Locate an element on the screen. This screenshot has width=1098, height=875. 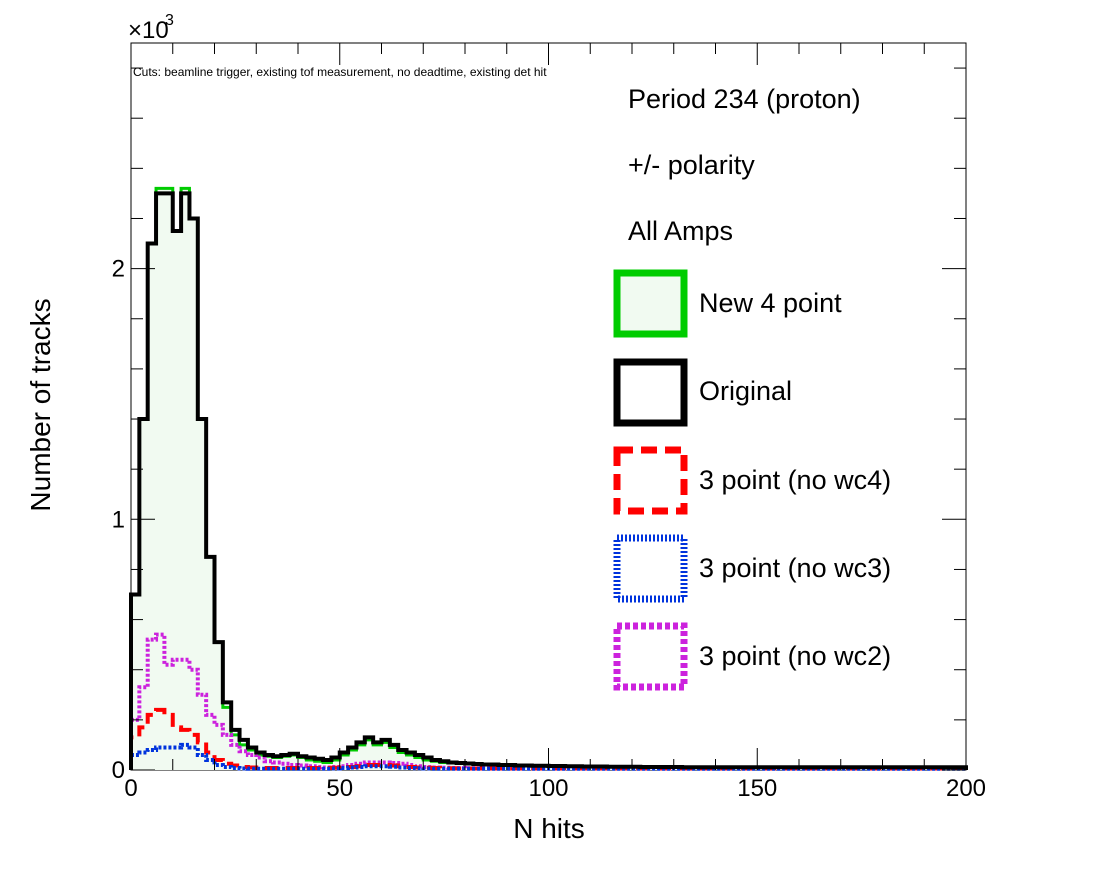
legend-label-no-wc2: 3 point (no wc2) is located at coordinates (795, 656).